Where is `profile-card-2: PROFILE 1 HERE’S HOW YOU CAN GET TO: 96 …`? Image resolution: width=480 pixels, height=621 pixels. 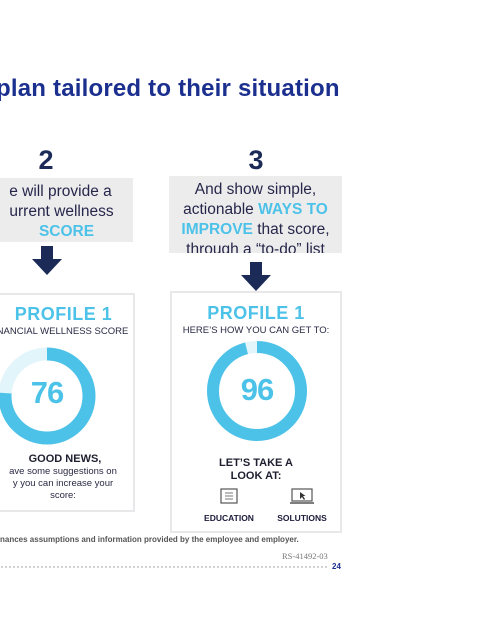
profile-card-2: PROFILE 1 HERE’S HOW YOU CAN GET TO: 96 … is located at coordinates (256, 412).